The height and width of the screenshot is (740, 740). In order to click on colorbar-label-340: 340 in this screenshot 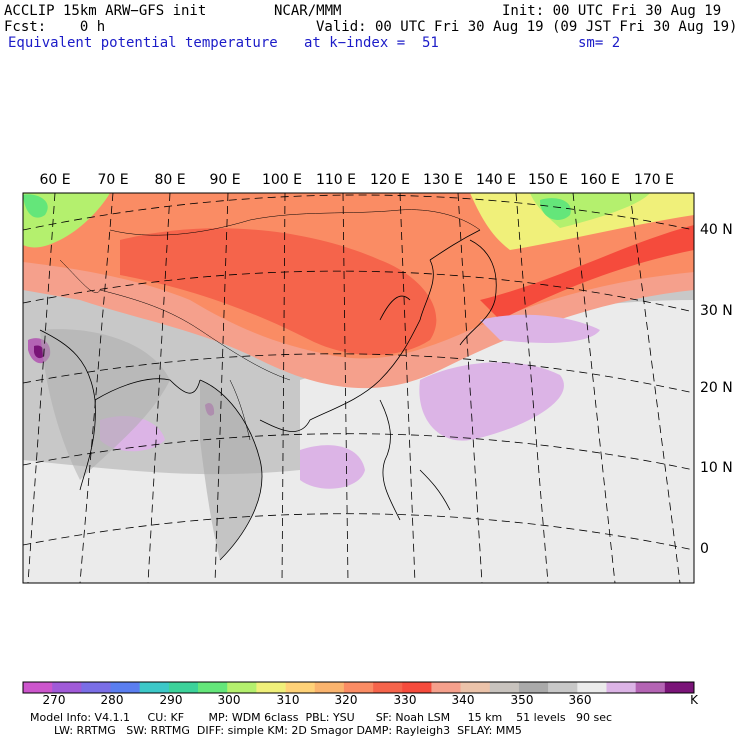, I will do `click(463, 700)`.